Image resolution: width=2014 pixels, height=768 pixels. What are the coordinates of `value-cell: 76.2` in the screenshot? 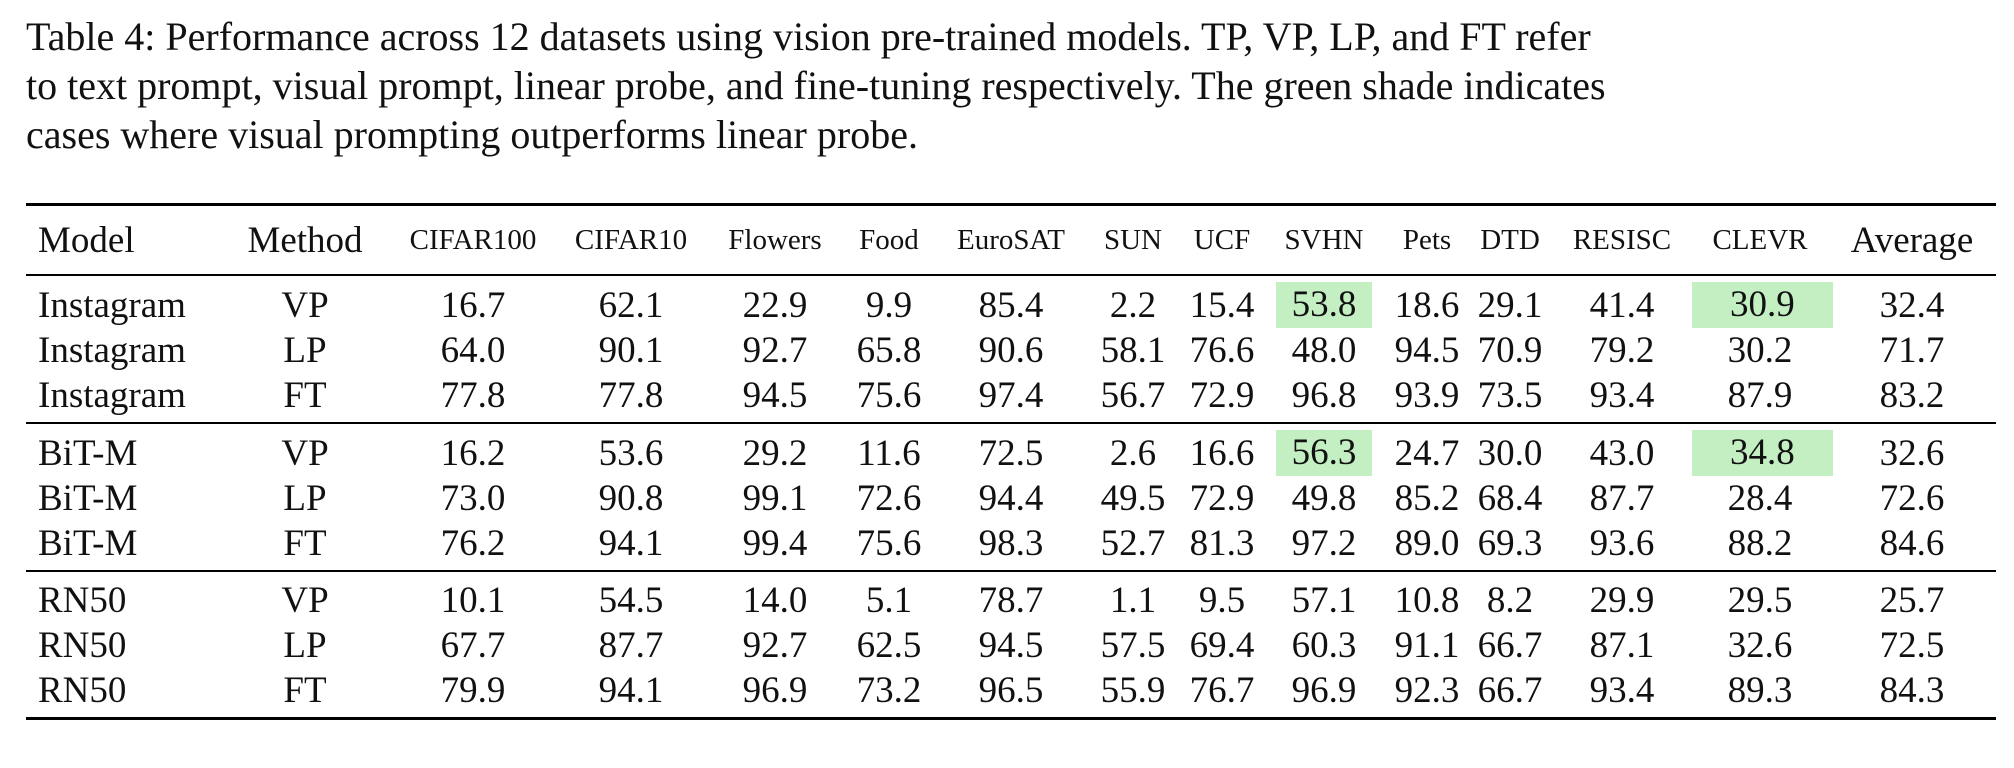 It's located at (473, 543).